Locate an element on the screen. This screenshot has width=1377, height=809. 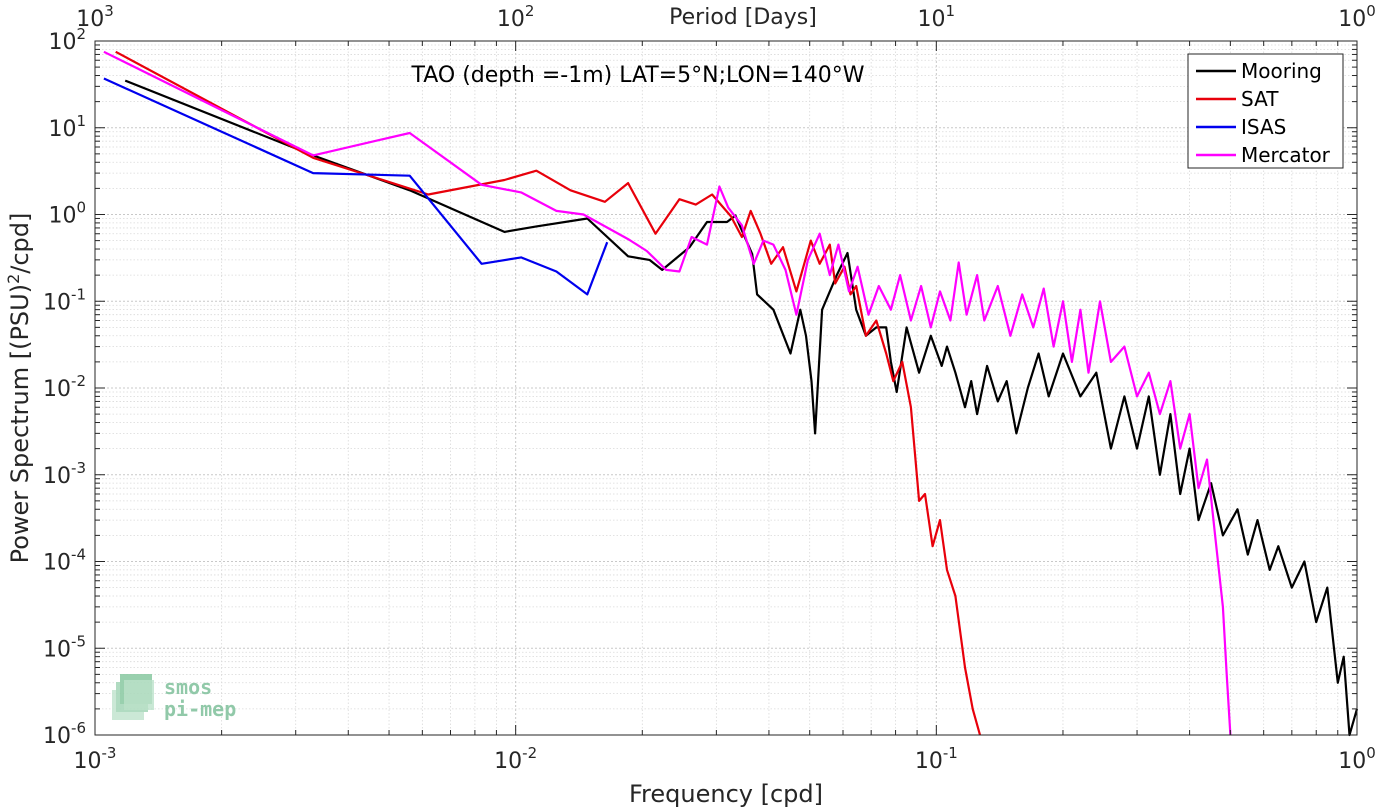
top-tick-label: 10² is located at coordinates (516, 17).